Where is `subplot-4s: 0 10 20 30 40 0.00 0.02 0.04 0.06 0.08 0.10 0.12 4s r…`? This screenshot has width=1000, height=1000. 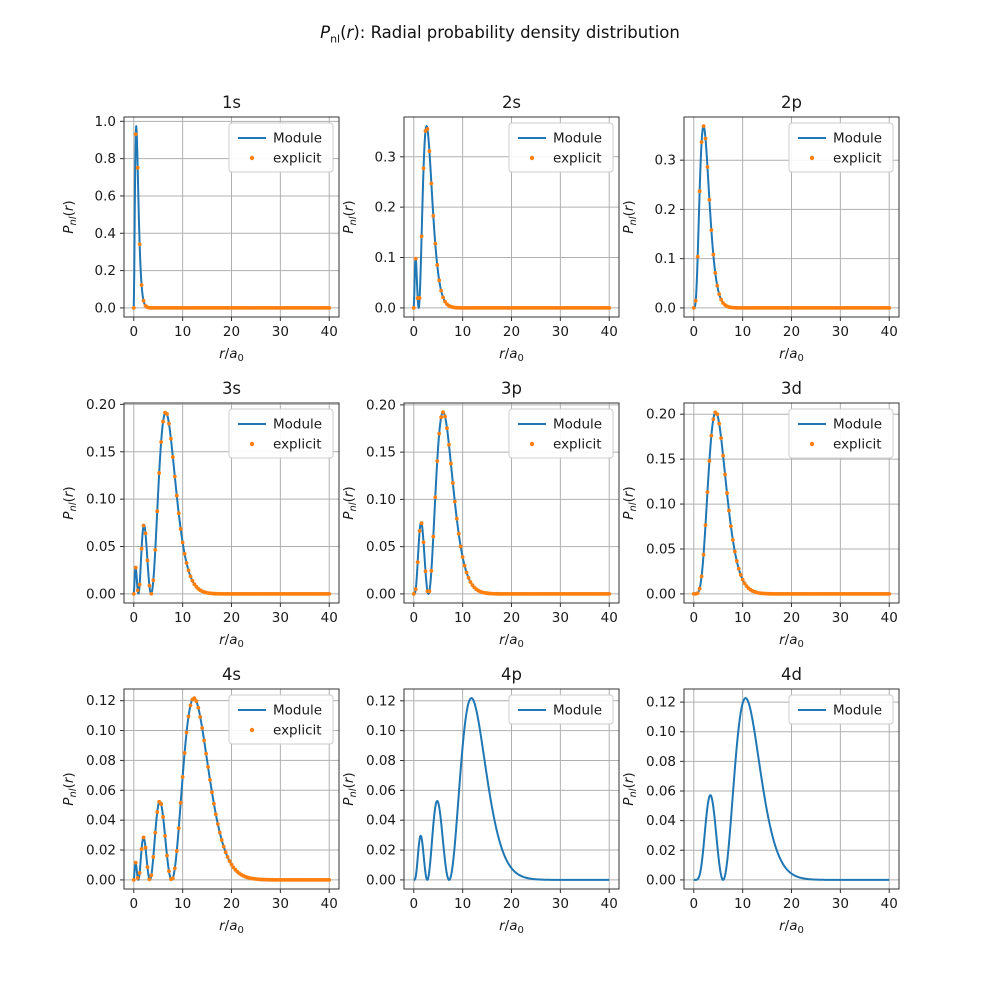 subplot-4s: 0 10 20 30 40 0.00 0.02 0.04 0.06 0.08 0.10 0.12 4s r… is located at coordinates (200, 801).